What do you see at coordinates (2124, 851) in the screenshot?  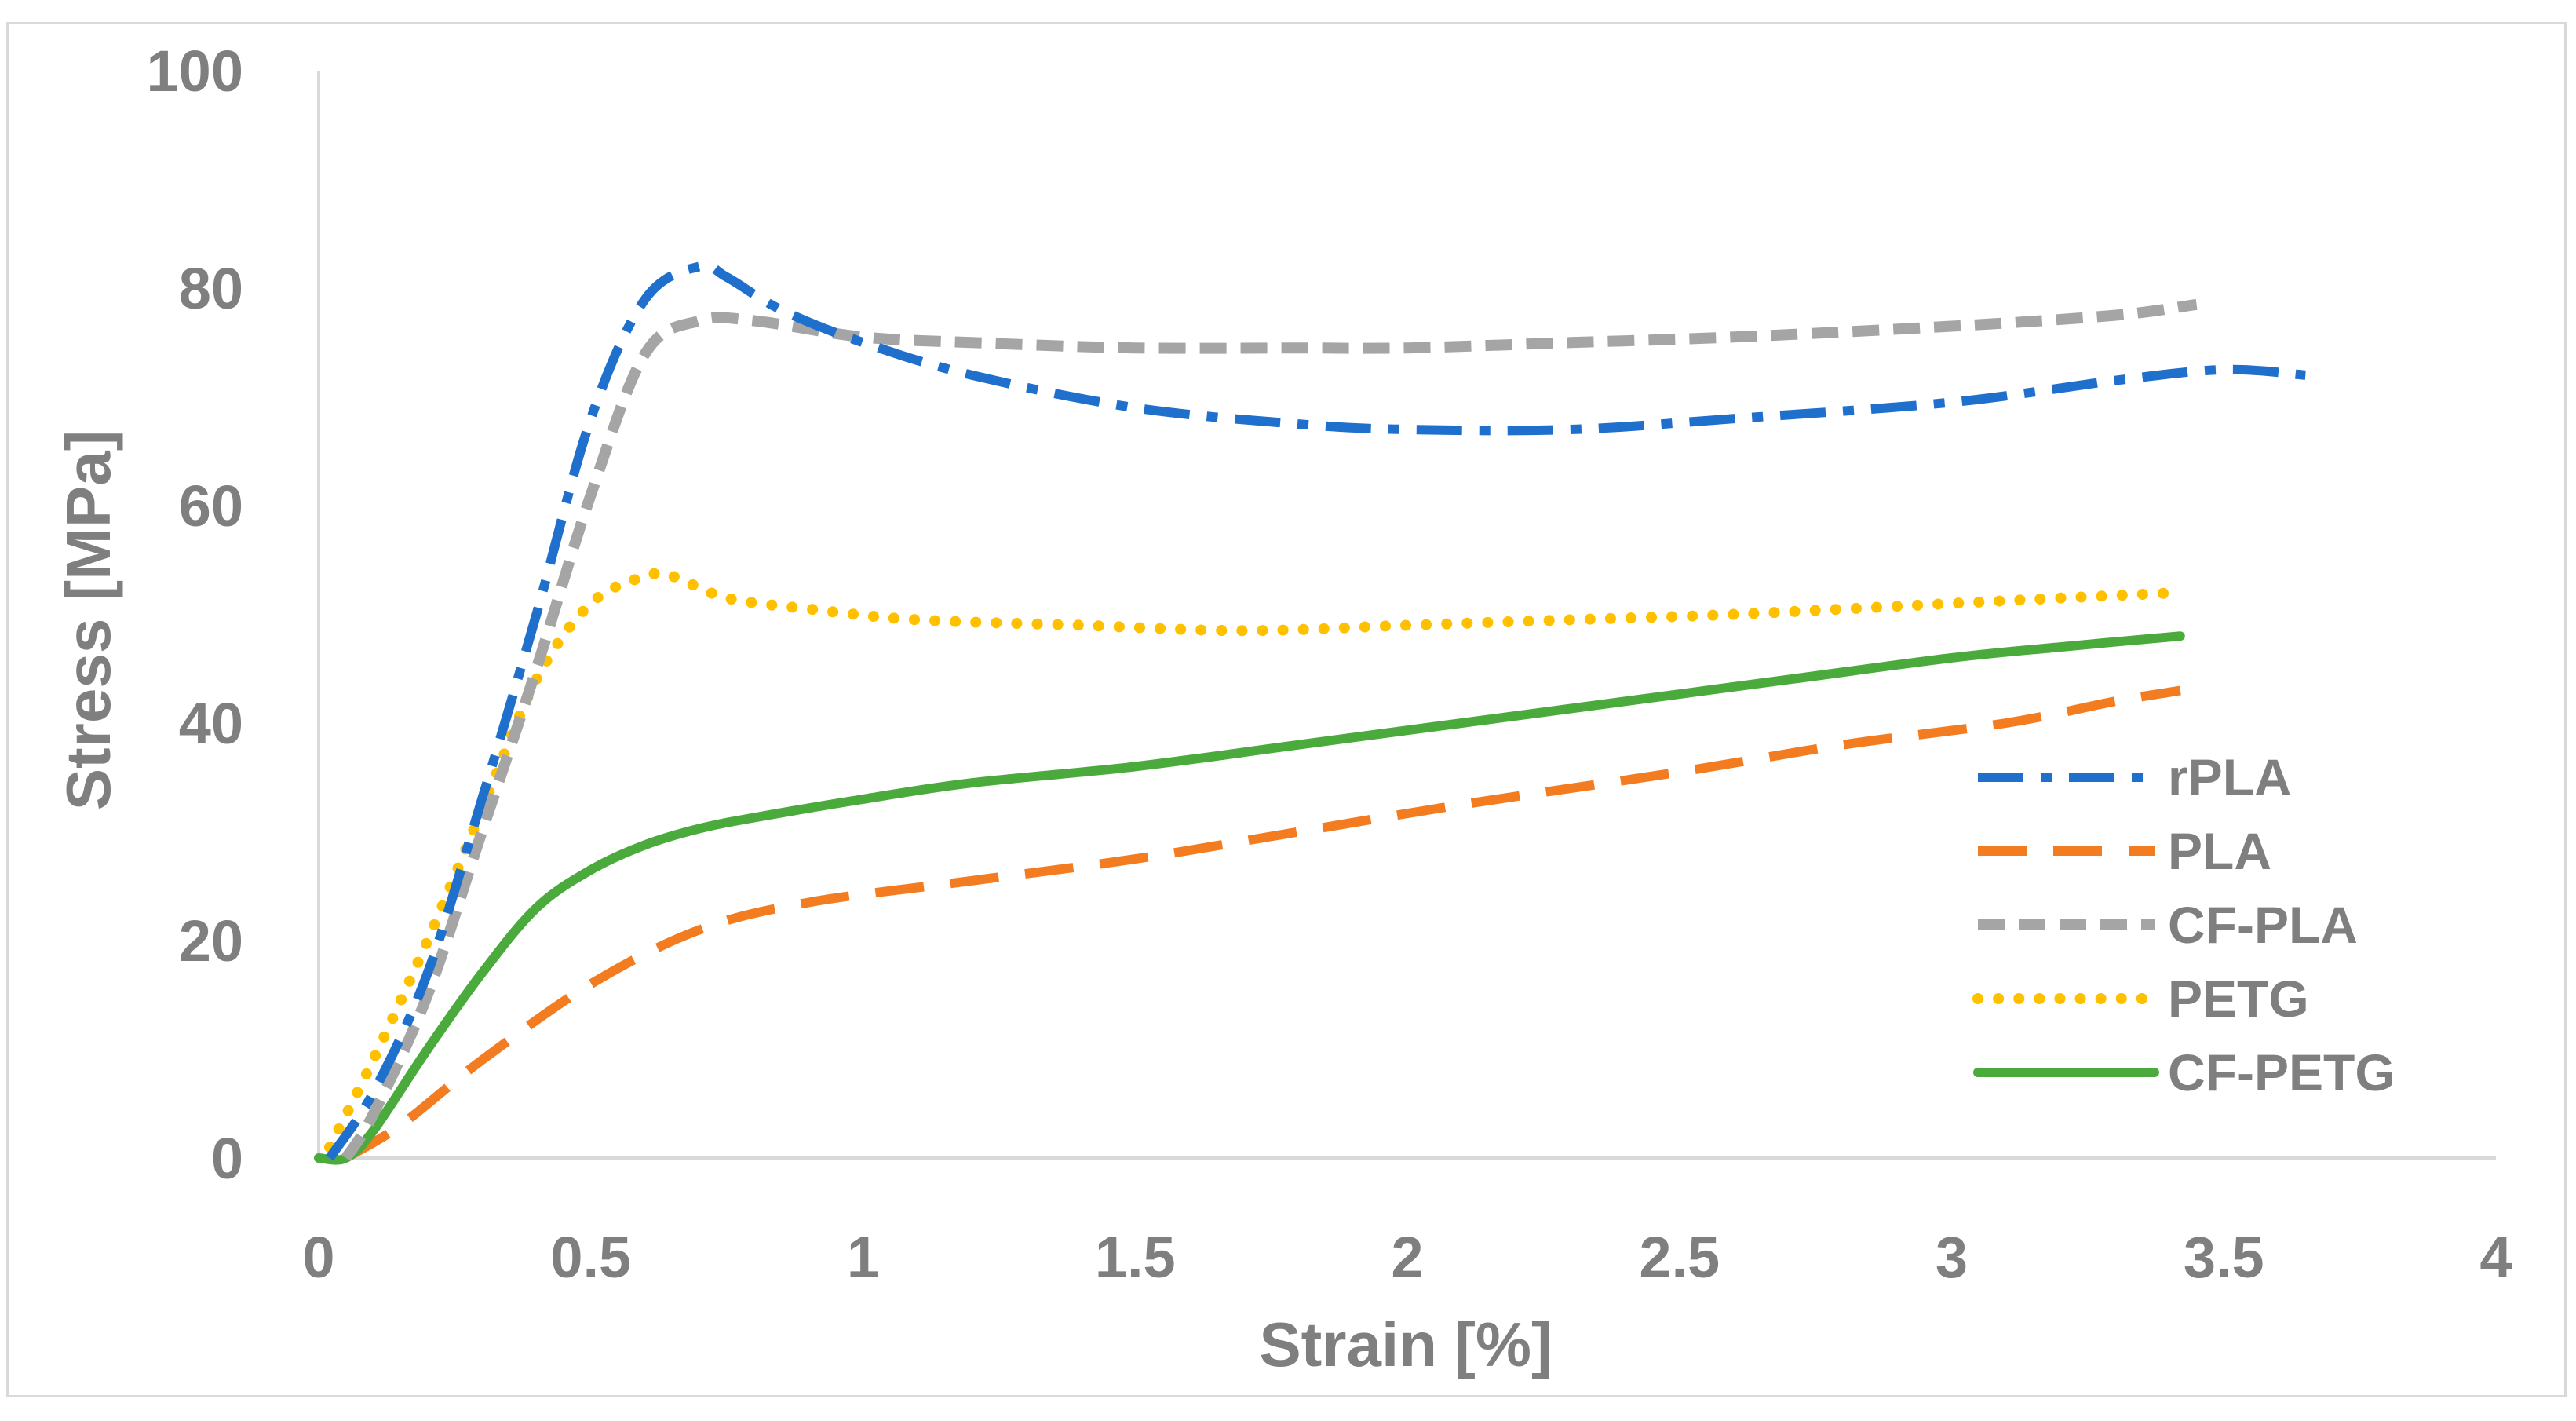 I see `legend-item-pla: PLA` at bounding box center [2124, 851].